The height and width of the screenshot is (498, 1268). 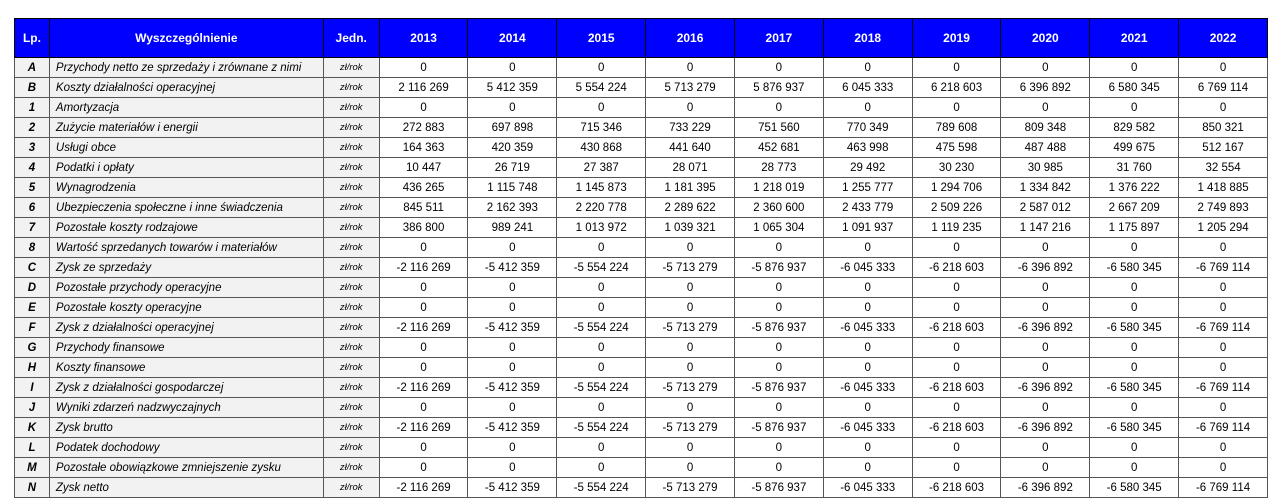 What do you see at coordinates (778, 207) in the screenshot?
I see `row-value: 2 360 600` at bounding box center [778, 207].